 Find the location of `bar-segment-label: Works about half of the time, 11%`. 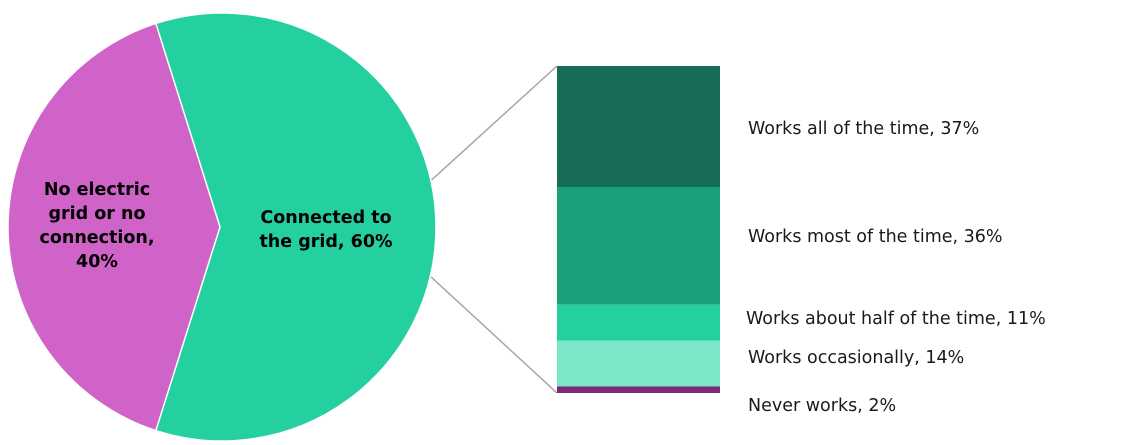

bar-segment-label: Works about half of the time, 11% is located at coordinates (896, 319).